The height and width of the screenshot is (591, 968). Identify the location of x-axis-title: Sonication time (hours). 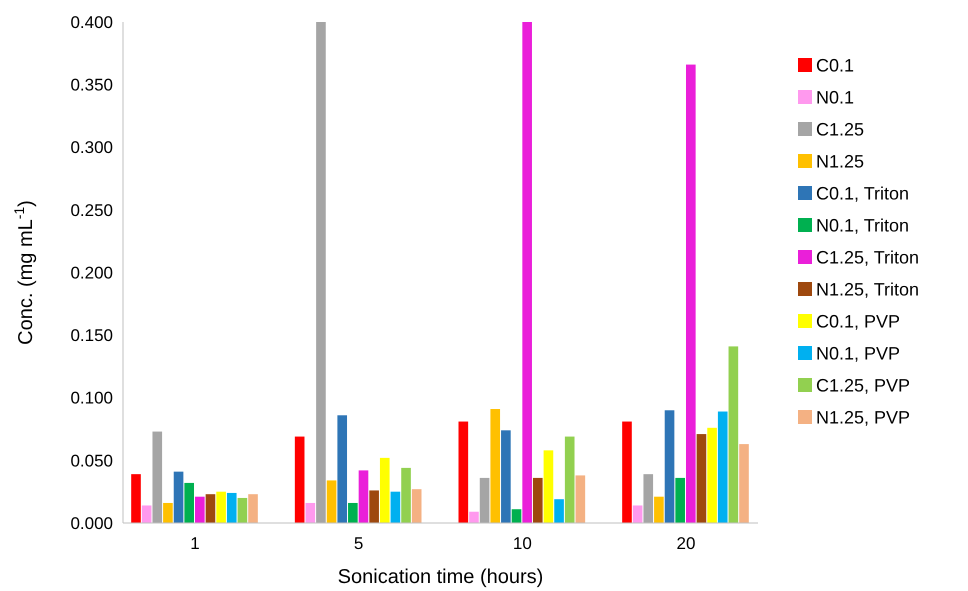
(441, 577).